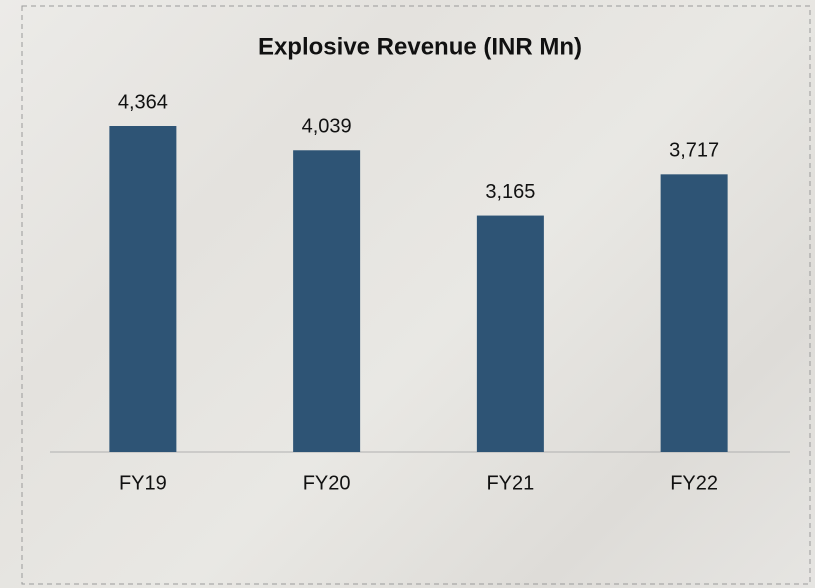 The image size is (815, 588). What do you see at coordinates (510, 483) in the screenshot?
I see `x-tick-label: FY21` at bounding box center [510, 483].